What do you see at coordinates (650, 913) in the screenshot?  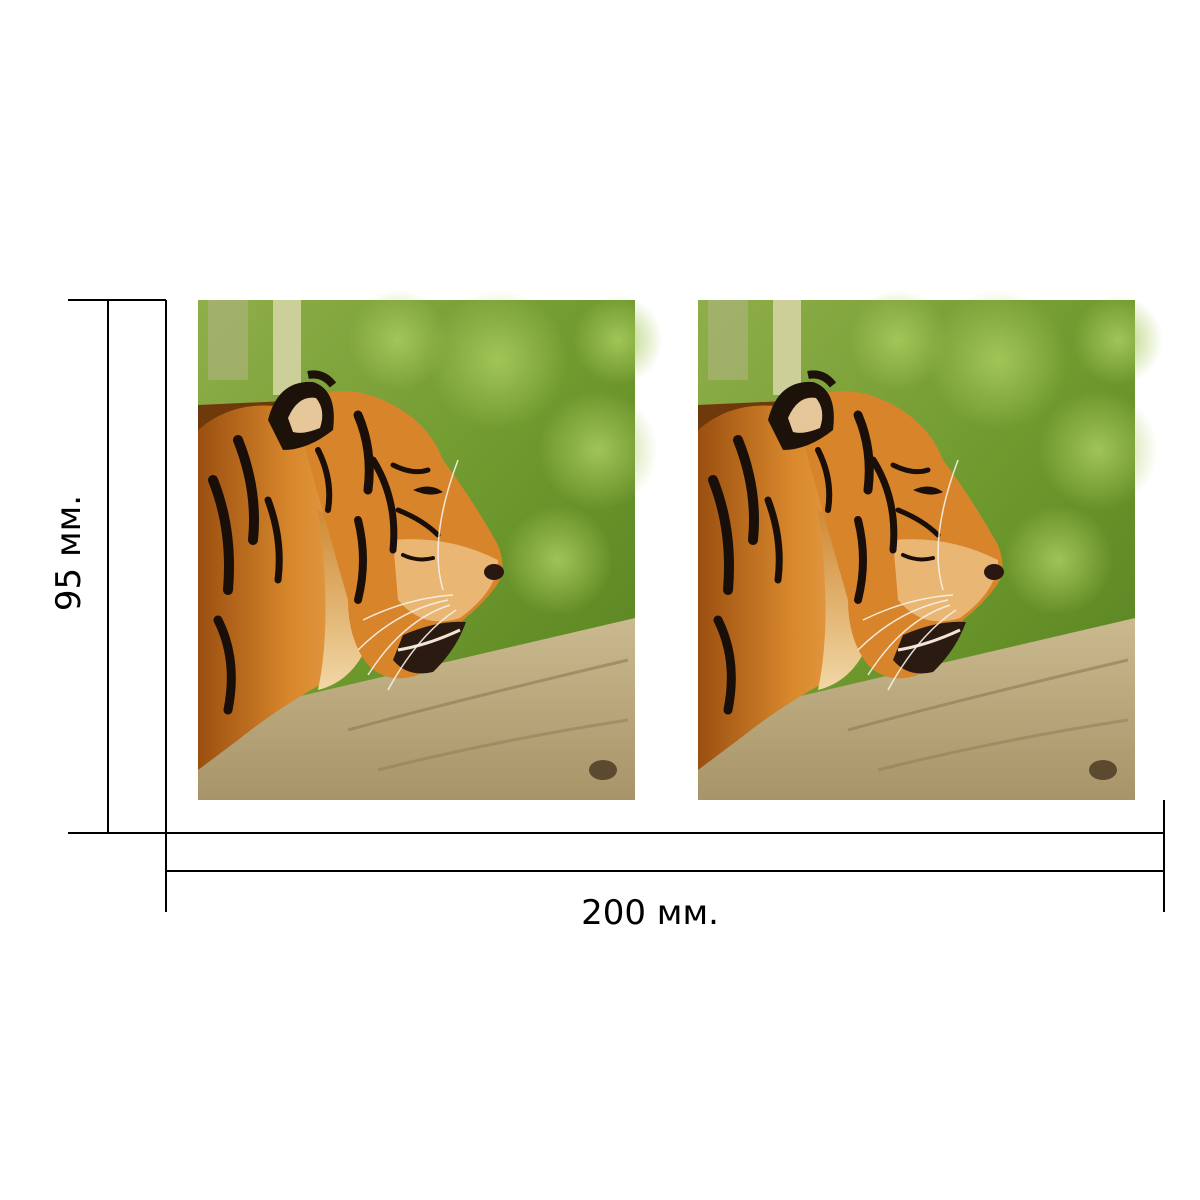 I see `width-label: 200 мм.` at bounding box center [650, 913].